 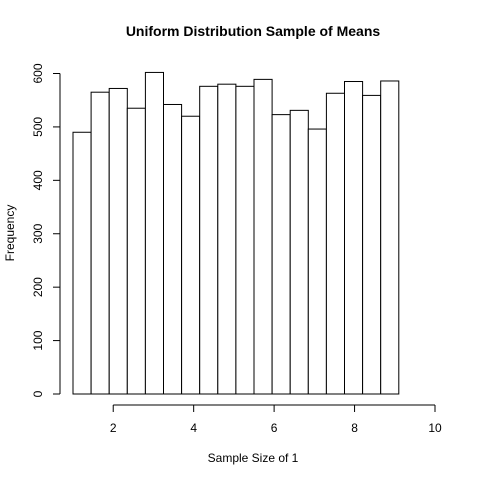 What do you see at coordinates (253, 458) in the screenshot?
I see `x-axis-label: Sample Size of 1` at bounding box center [253, 458].